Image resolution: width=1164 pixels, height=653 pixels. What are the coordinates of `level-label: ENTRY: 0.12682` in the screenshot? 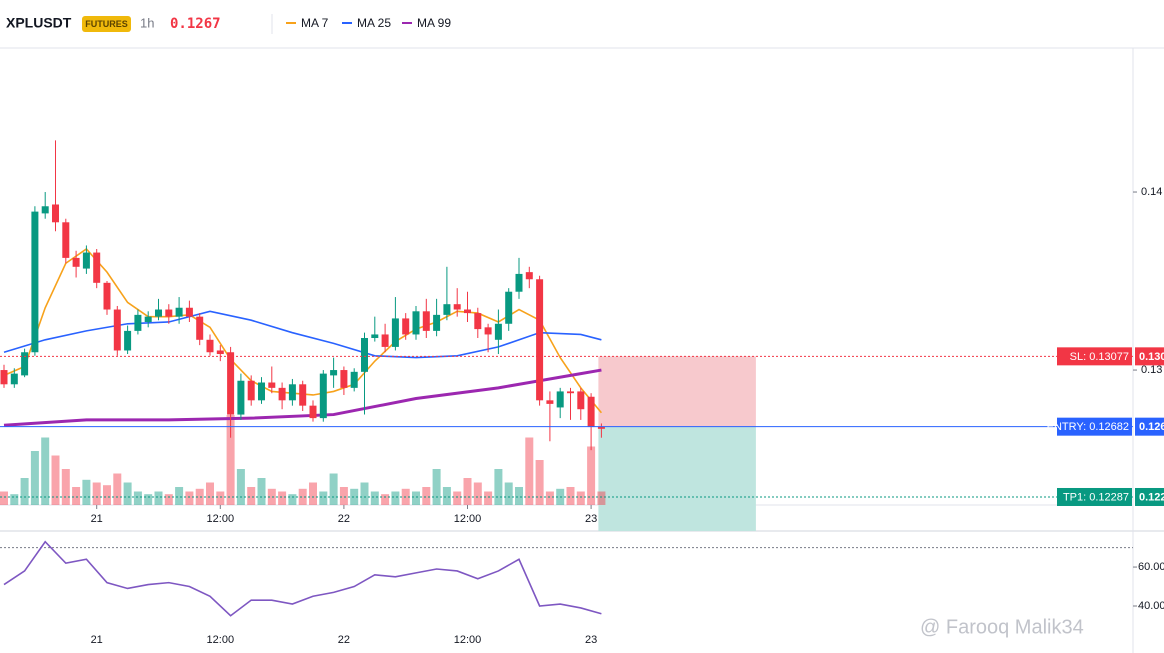 It's located at (1088, 427).